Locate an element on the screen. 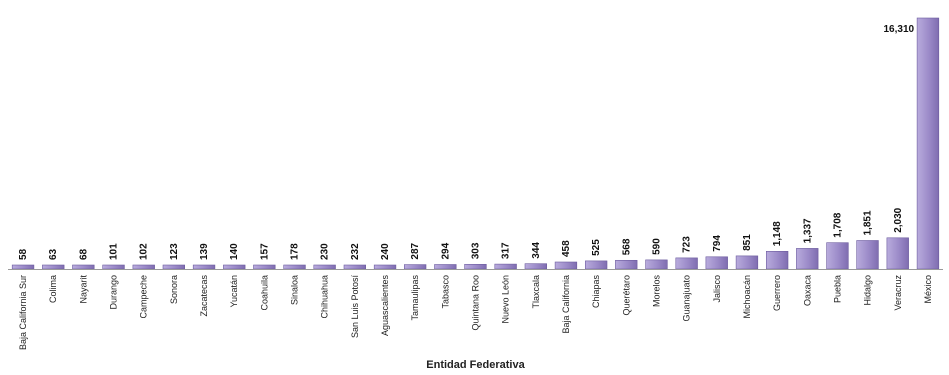 Image resolution: width=949 pixels, height=375 pixels. data-label: 287 is located at coordinates (415, 250).